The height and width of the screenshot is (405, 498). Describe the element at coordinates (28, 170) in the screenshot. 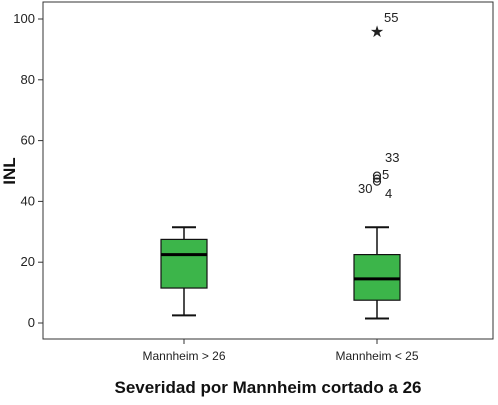

I see `y-axis: 0 20 40 60 80 100` at that location.